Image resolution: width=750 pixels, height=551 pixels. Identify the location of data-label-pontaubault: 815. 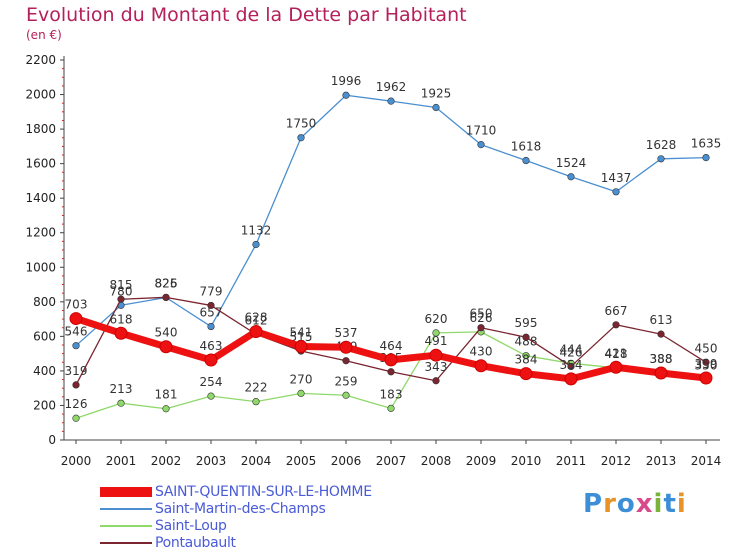
(121, 285).